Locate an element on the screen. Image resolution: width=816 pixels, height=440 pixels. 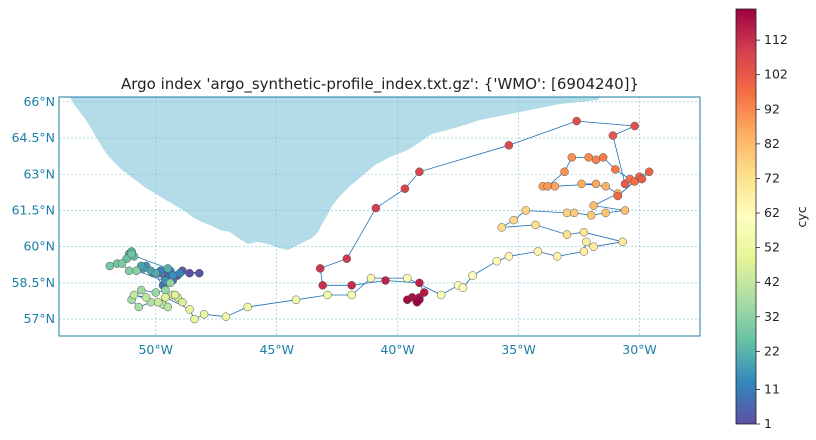
colorbar-tick-label: 32 is located at coordinates (772, 316).